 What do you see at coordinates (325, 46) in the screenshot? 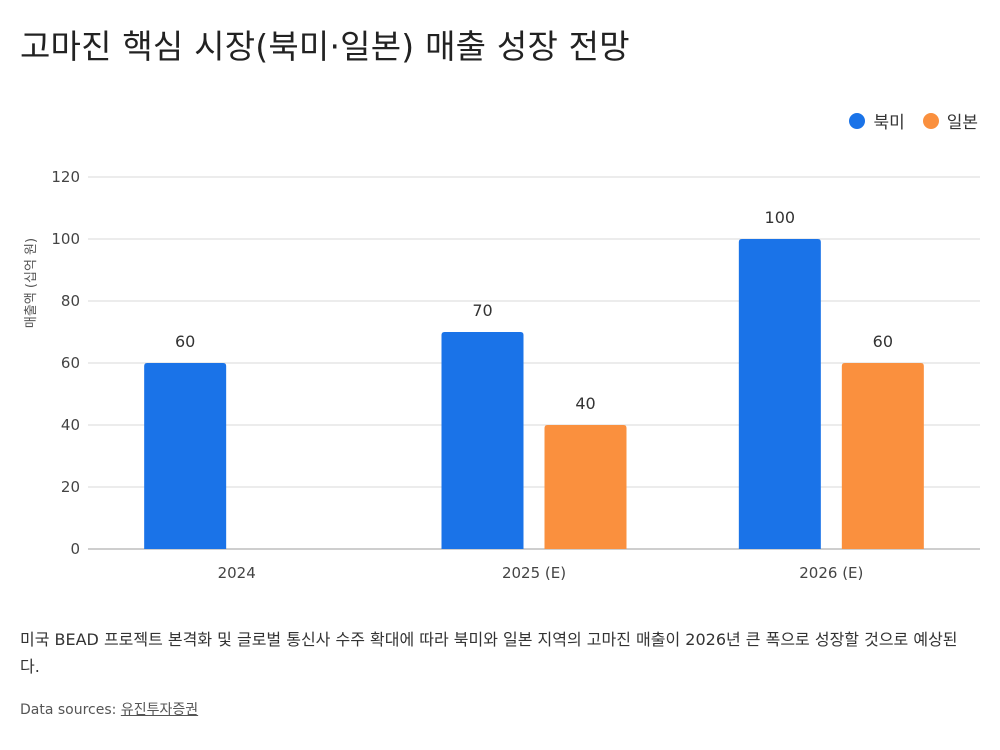
I see `chart-title: 고마진 핵심 시장(북미·일본) 매출 성장 전망` at bounding box center [325, 46].